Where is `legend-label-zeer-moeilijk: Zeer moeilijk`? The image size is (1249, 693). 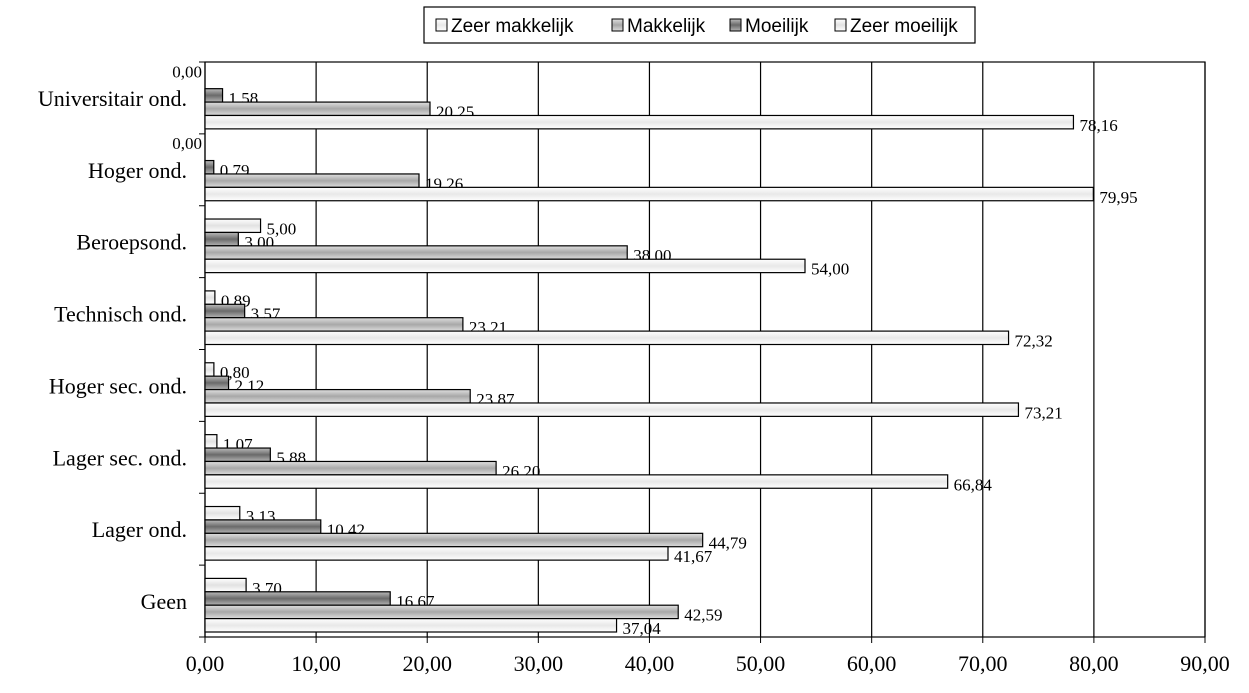
legend-label-zeer-moeilijk: Zeer moeilijk is located at coordinates (904, 26).